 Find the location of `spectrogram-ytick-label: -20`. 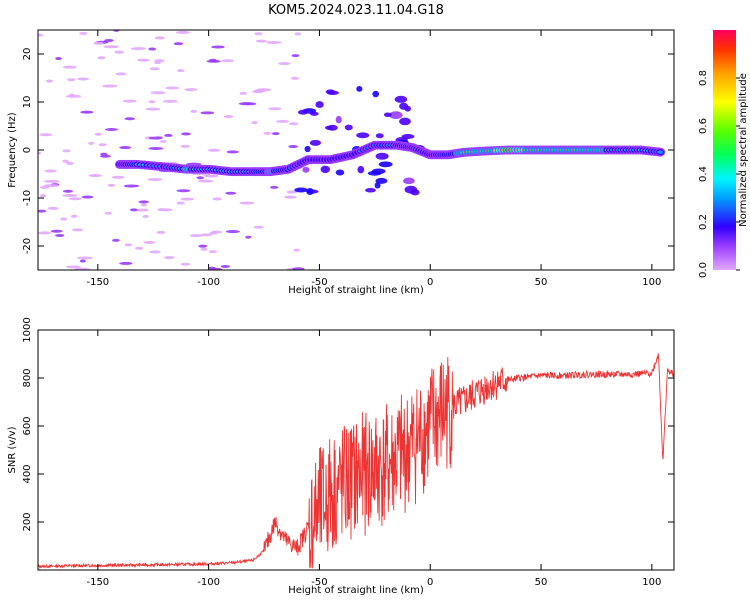

spectrogram-ytick-label: -20 is located at coordinates (27, 246).